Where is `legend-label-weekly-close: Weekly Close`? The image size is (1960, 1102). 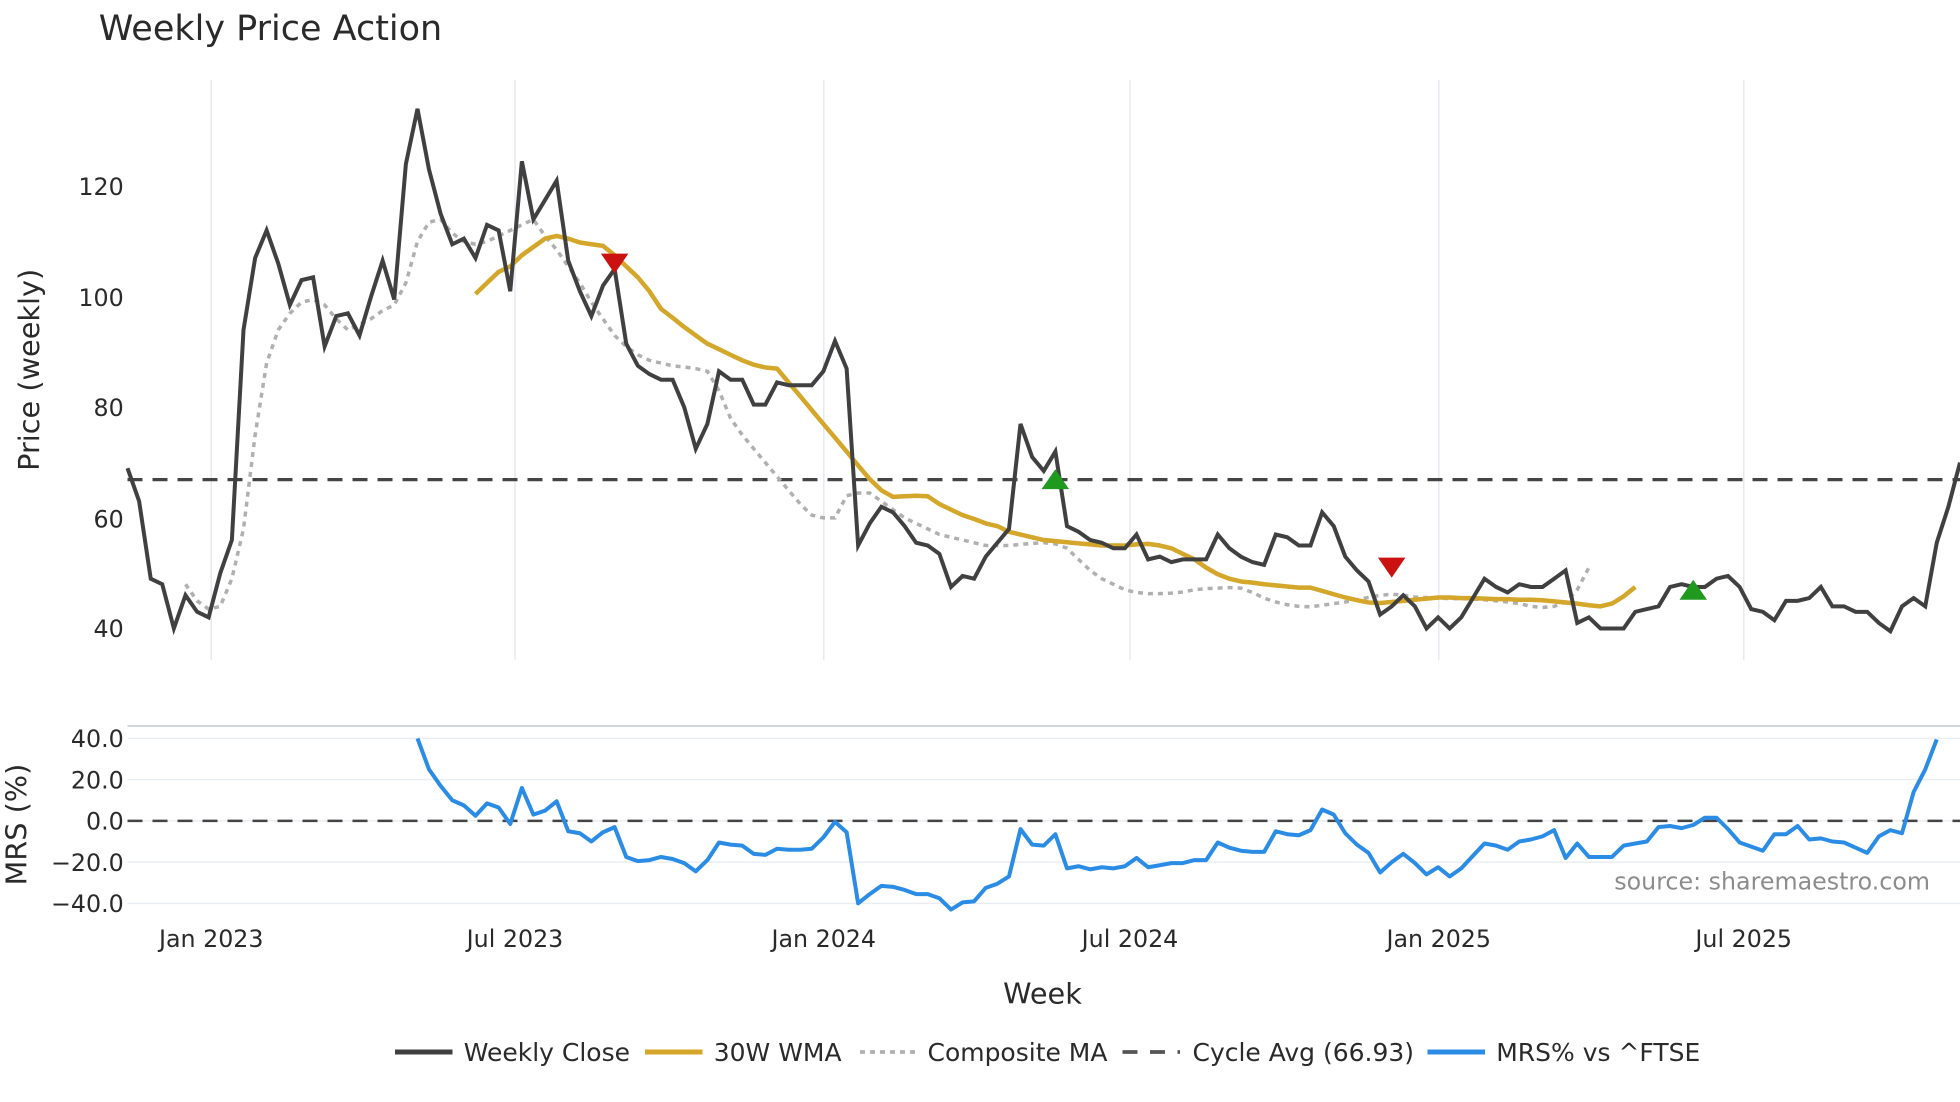
legend-label-weekly-close: Weekly Close is located at coordinates (547, 1052).